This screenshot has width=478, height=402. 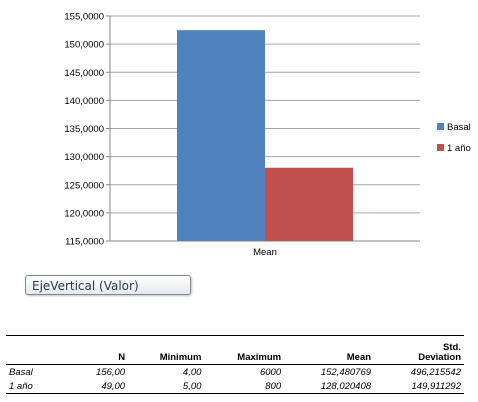 What do you see at coordinates (454, 138) in the screenshot?
I see `legend: Basal 1 año` at bounding box center [454, 138].